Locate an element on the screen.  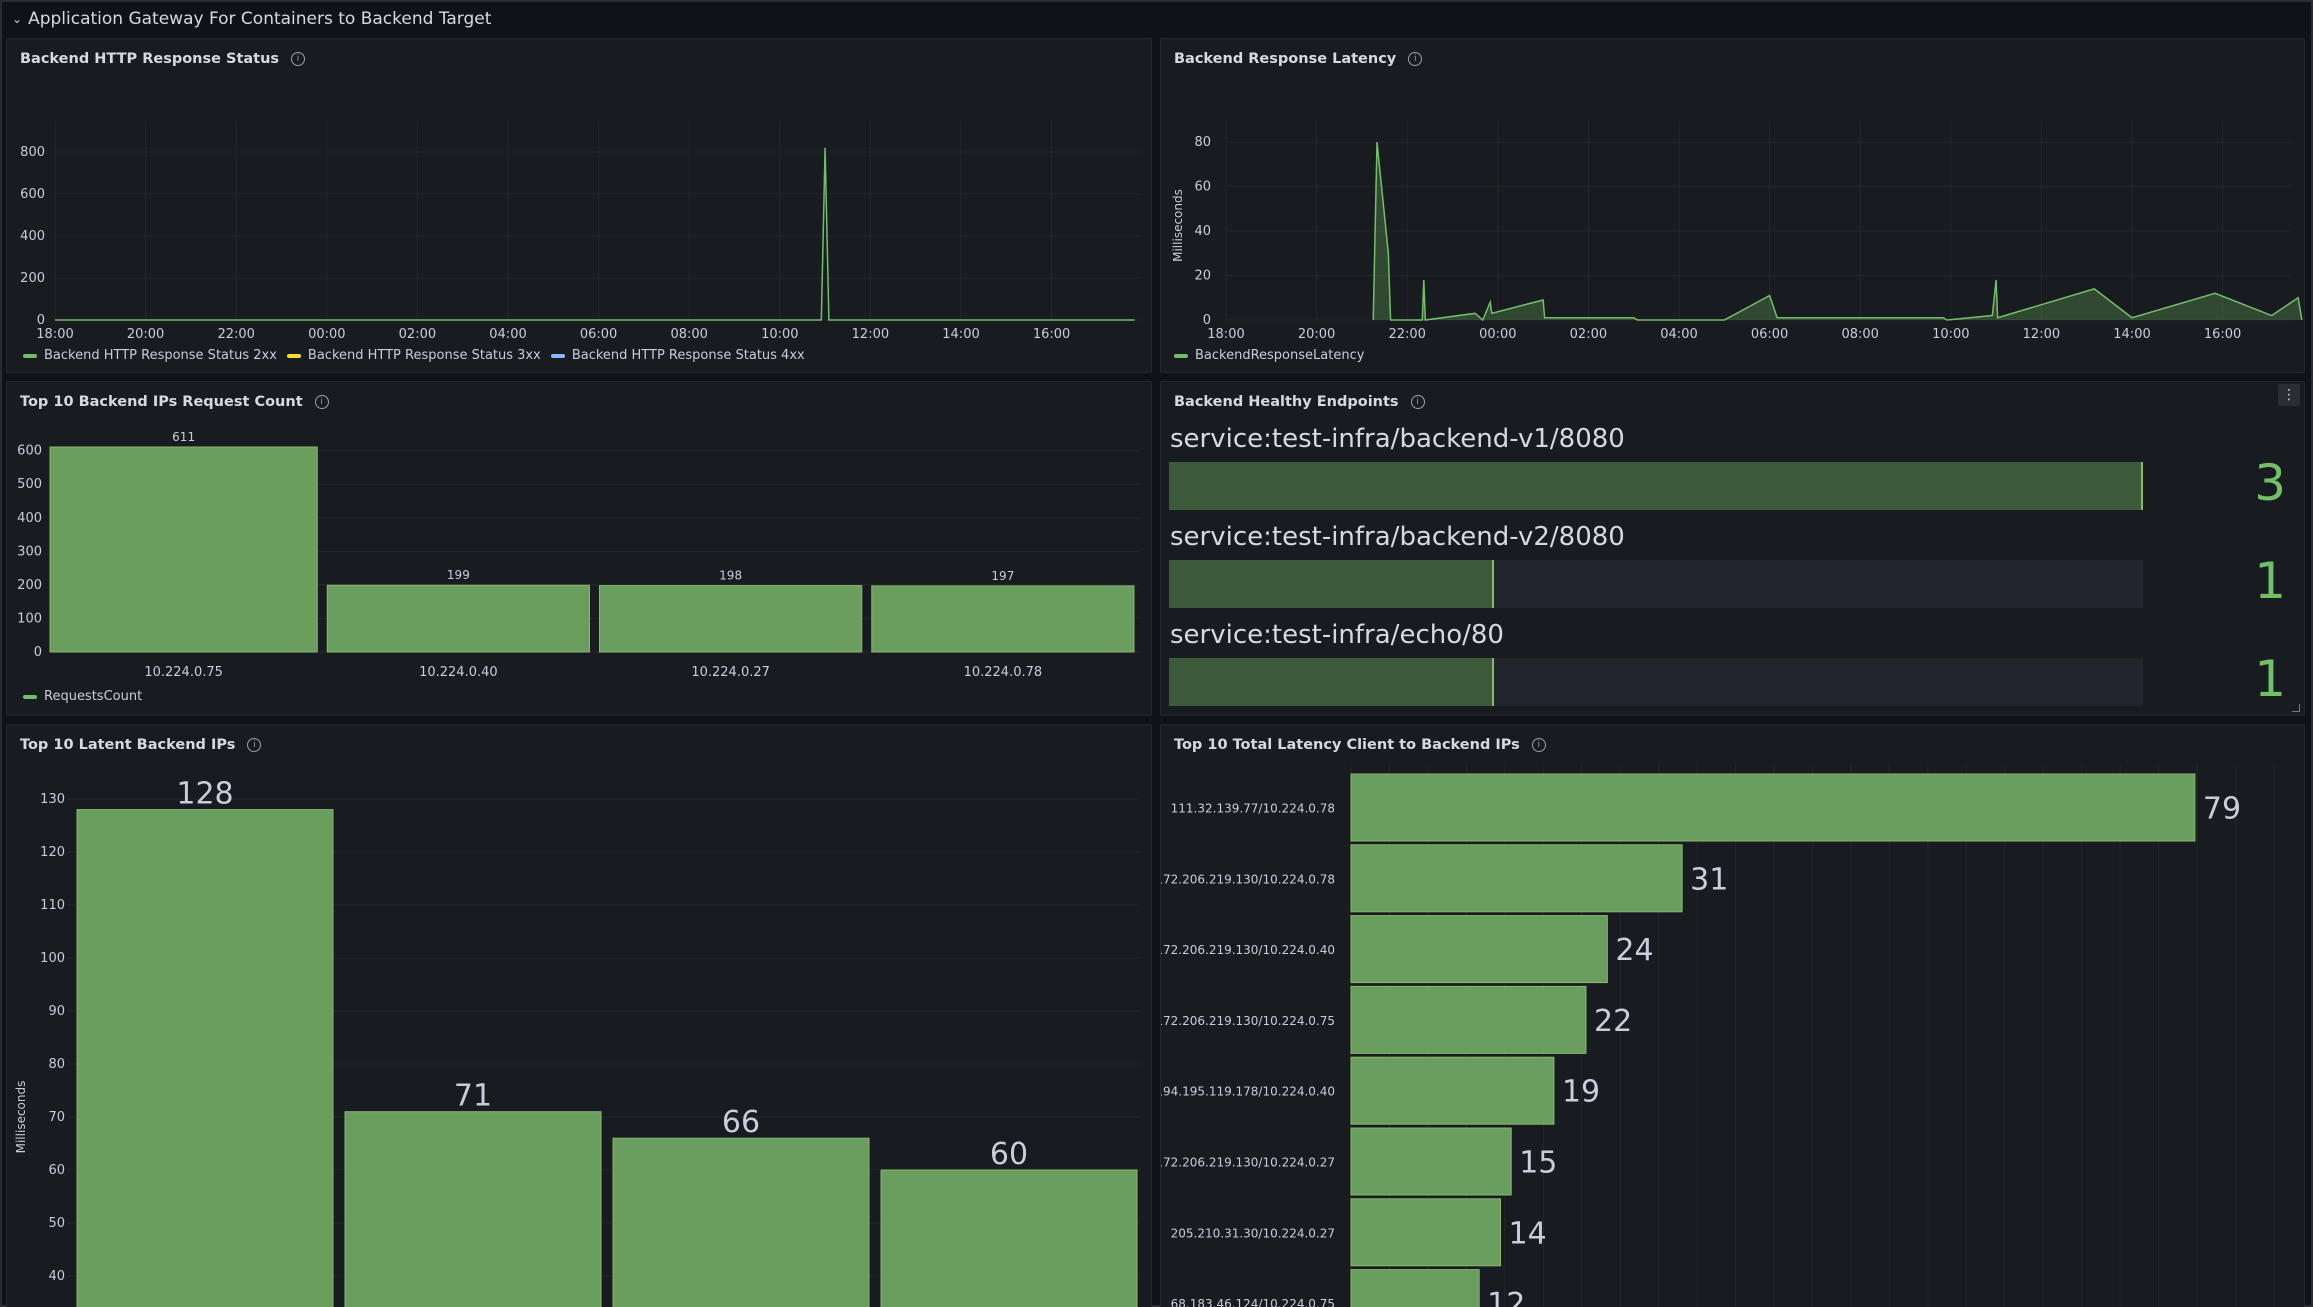
legend-item: BackendResponseLatency is located at coordinates (1269, 355).